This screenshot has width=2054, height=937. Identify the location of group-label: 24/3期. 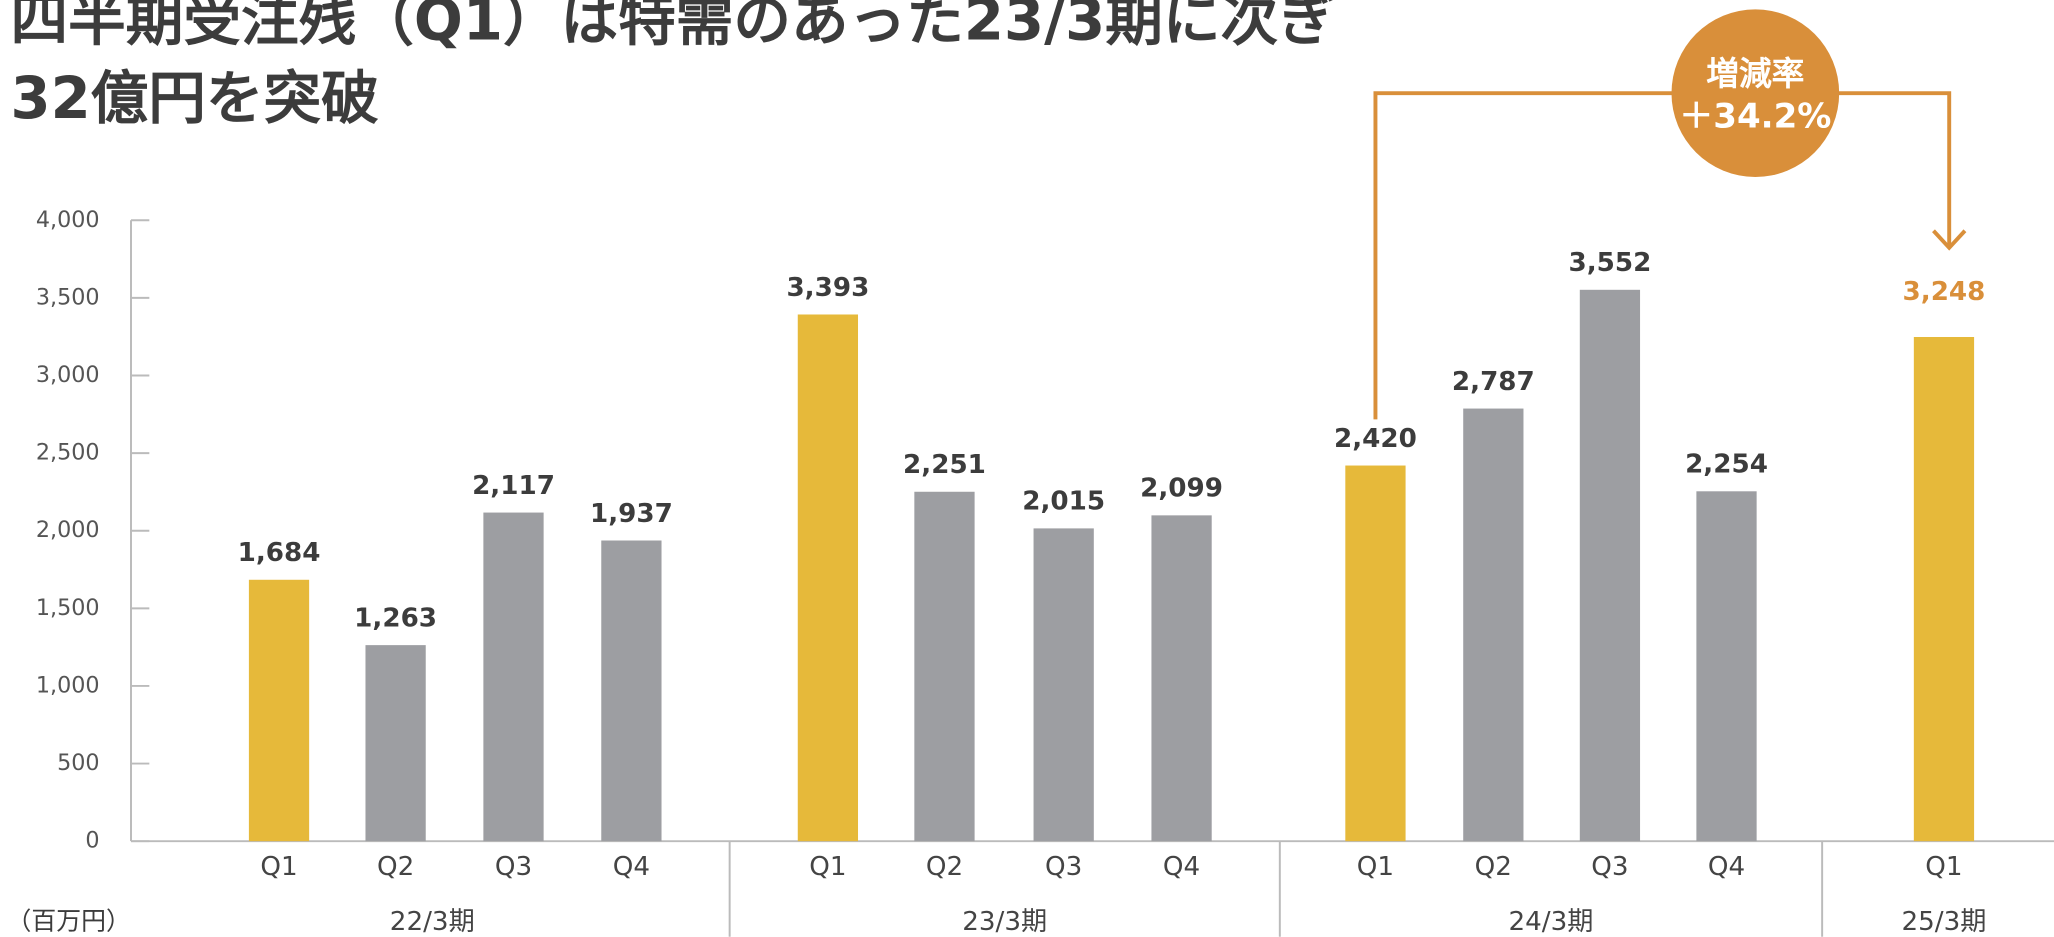
(1550, 922).